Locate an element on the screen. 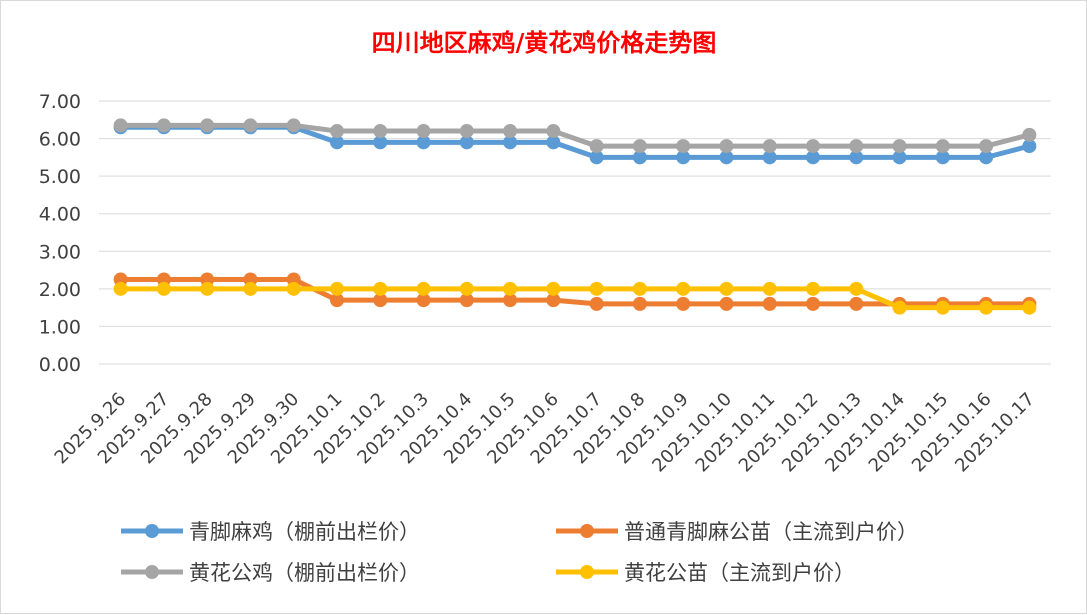 The image size is (1087, 615). legend-item: 黄花公苗（主流到户价） is located at coordinates (705, 573).